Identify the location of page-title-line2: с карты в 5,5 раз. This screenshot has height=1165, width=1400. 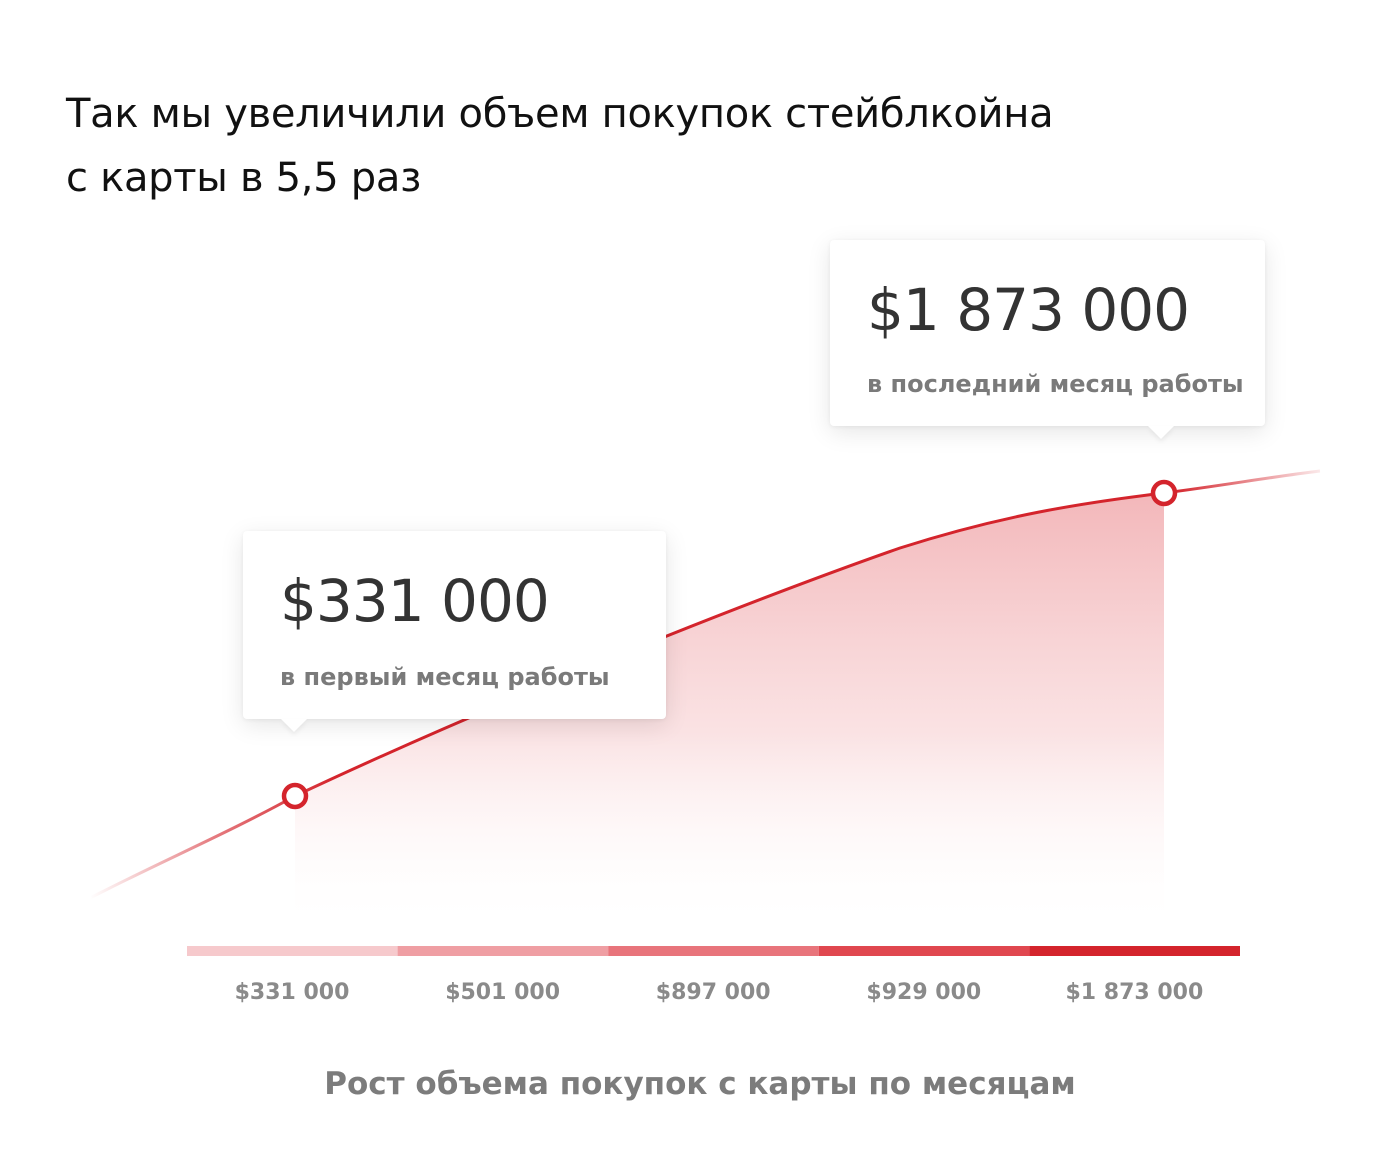
(244, 178).